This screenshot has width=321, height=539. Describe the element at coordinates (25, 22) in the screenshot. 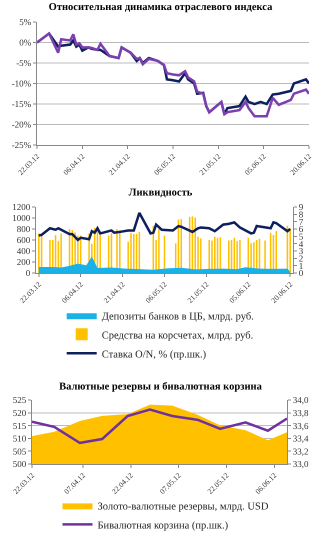

I see `y-tick-label: 5%` at that location.